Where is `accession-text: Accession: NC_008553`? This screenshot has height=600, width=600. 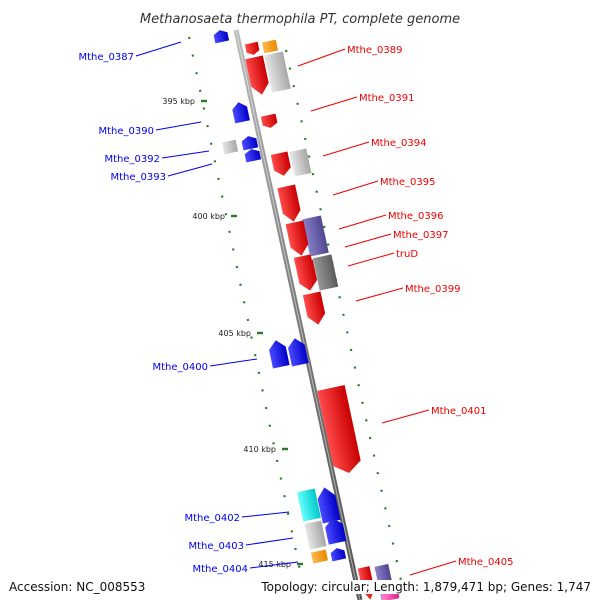 accession-text: Accession: NC_008553 is located at coordinates (77, 587).